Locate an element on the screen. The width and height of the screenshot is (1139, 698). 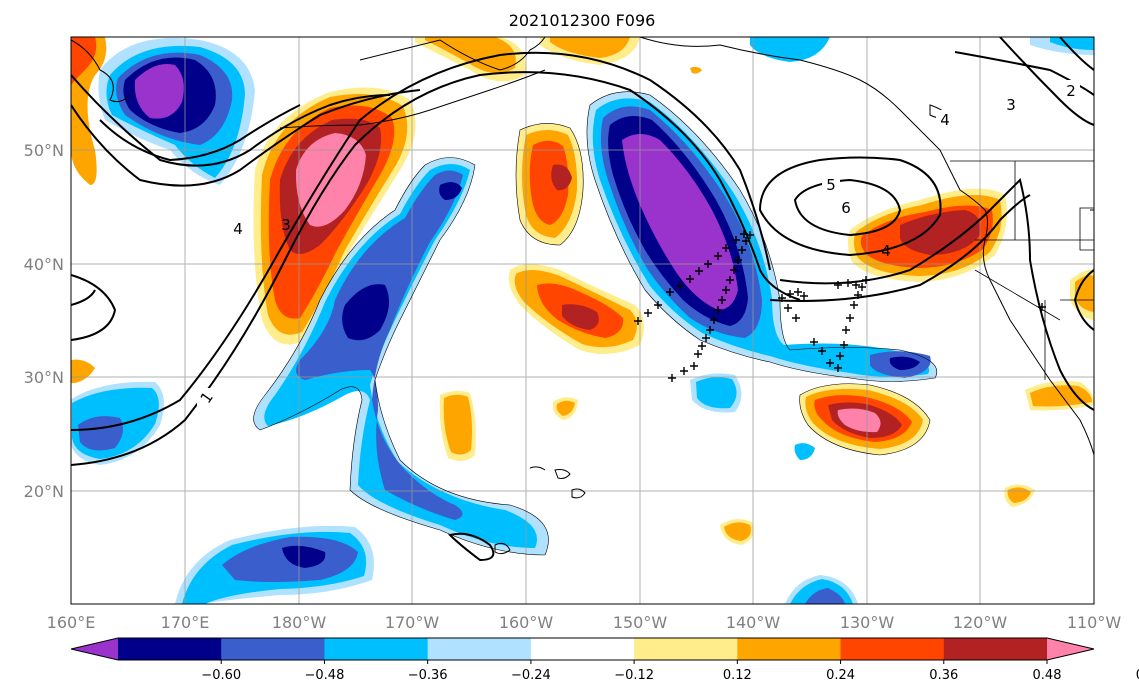
lon-label: 160°W is located at coordinates (526, 622).